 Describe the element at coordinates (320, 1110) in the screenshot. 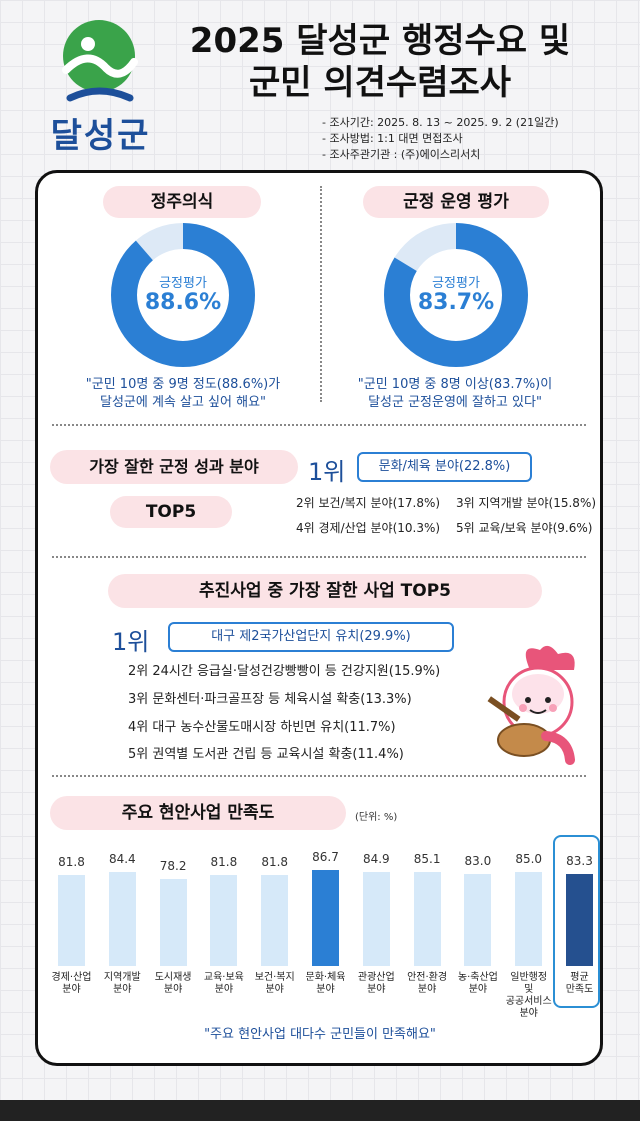

I see `bottom-bar` at that location.